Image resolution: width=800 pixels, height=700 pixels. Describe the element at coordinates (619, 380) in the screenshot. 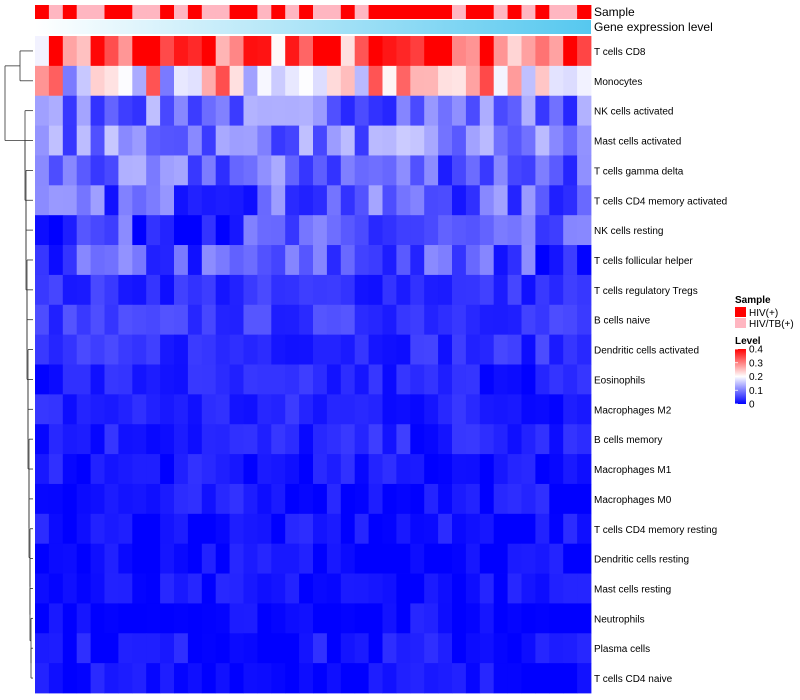

I see `row-label: Eosinophils` at that location.